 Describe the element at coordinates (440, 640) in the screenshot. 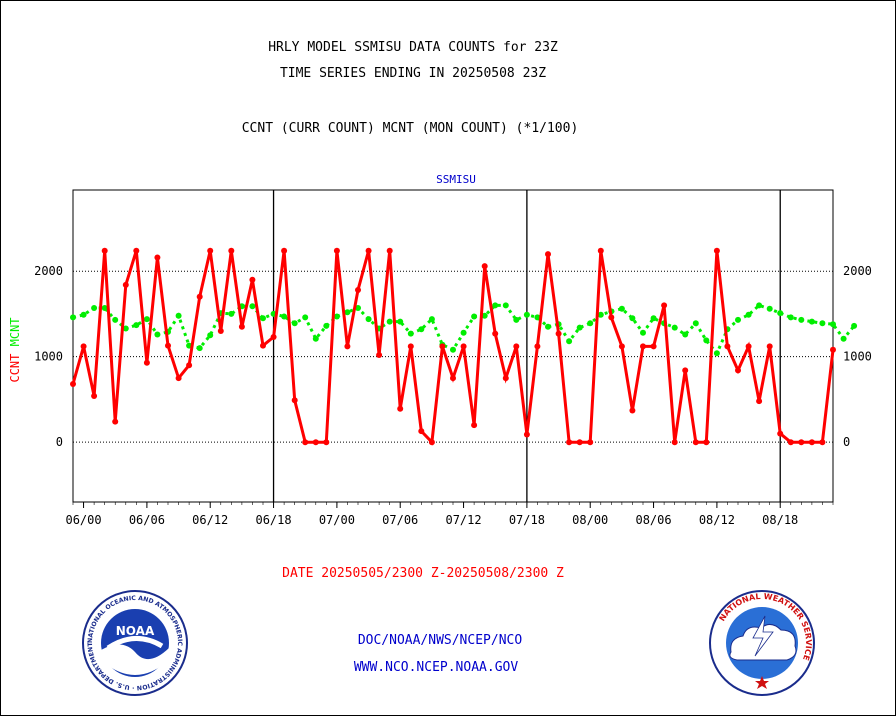

I see `org-line: DOC/NOAA/NWS/NCEP/NCO` at that location.